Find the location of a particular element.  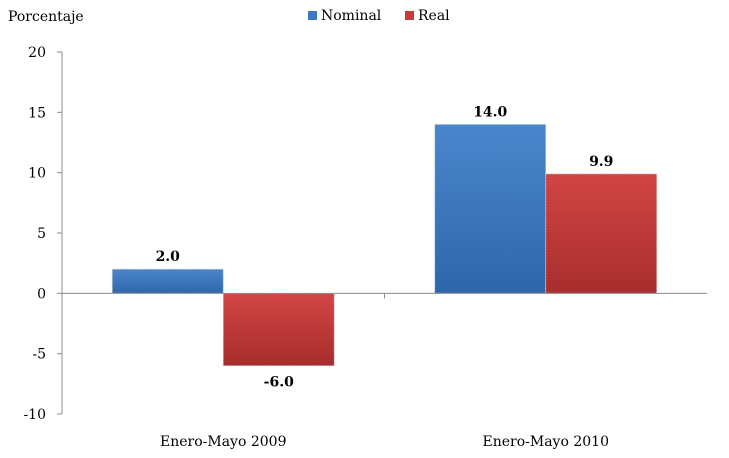

y-tick-label: 20 is located at coordinates (37, 53).